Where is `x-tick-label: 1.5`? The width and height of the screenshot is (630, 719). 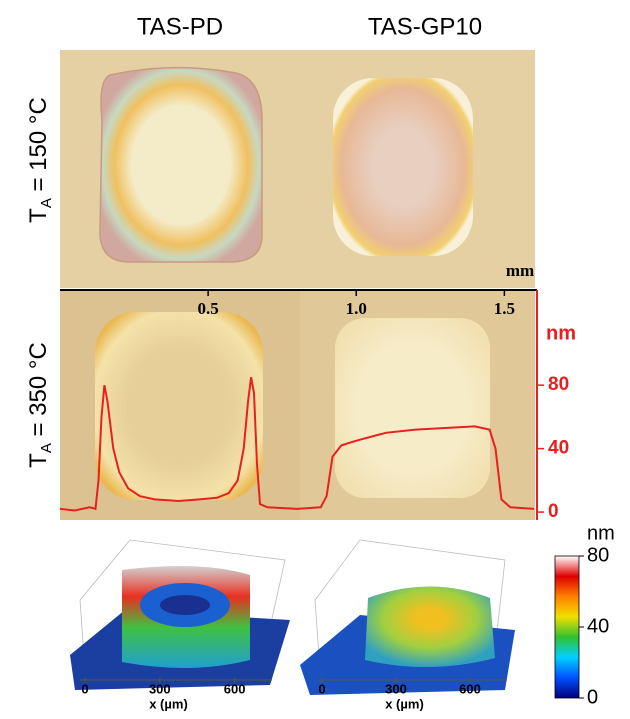 x-tick-label: 1.5 is located at coordinates (504, 308).